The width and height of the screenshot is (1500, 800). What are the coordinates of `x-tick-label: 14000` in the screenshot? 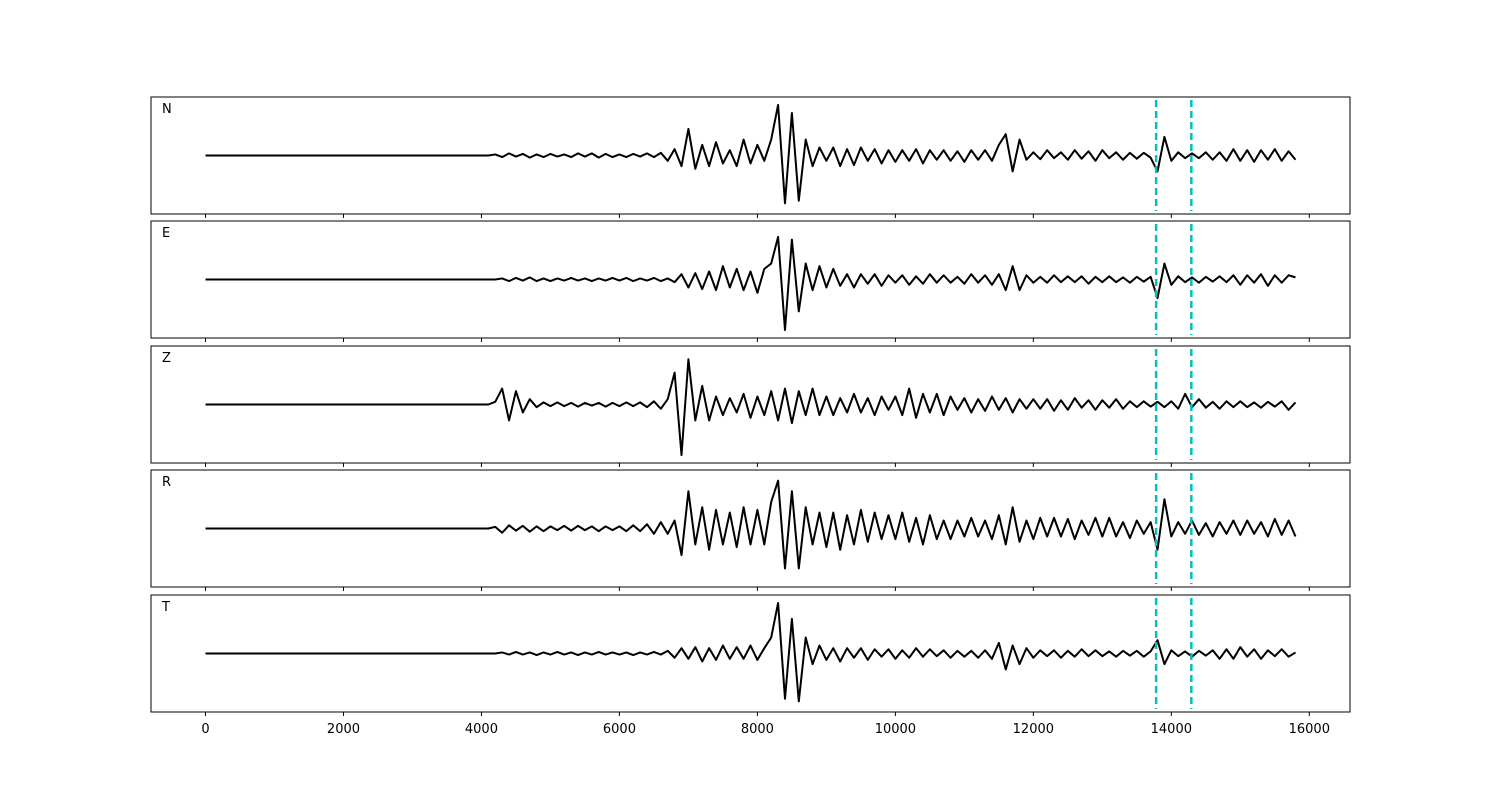 It's located at (1171, 729).